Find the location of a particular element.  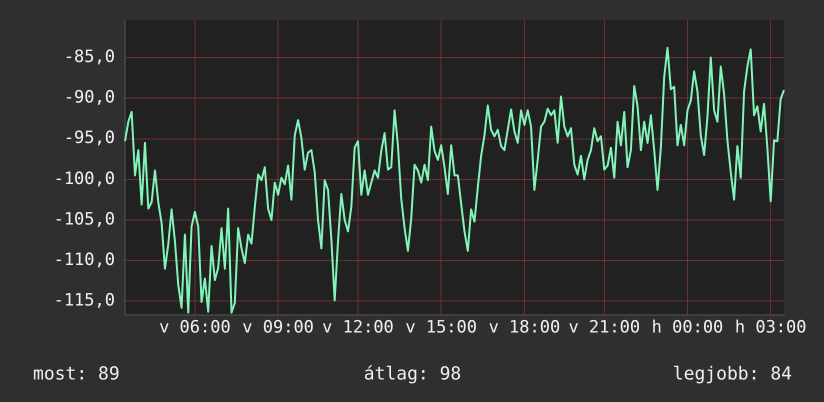

y-tick-label: -85,0 is located at coordinates (89, 56).